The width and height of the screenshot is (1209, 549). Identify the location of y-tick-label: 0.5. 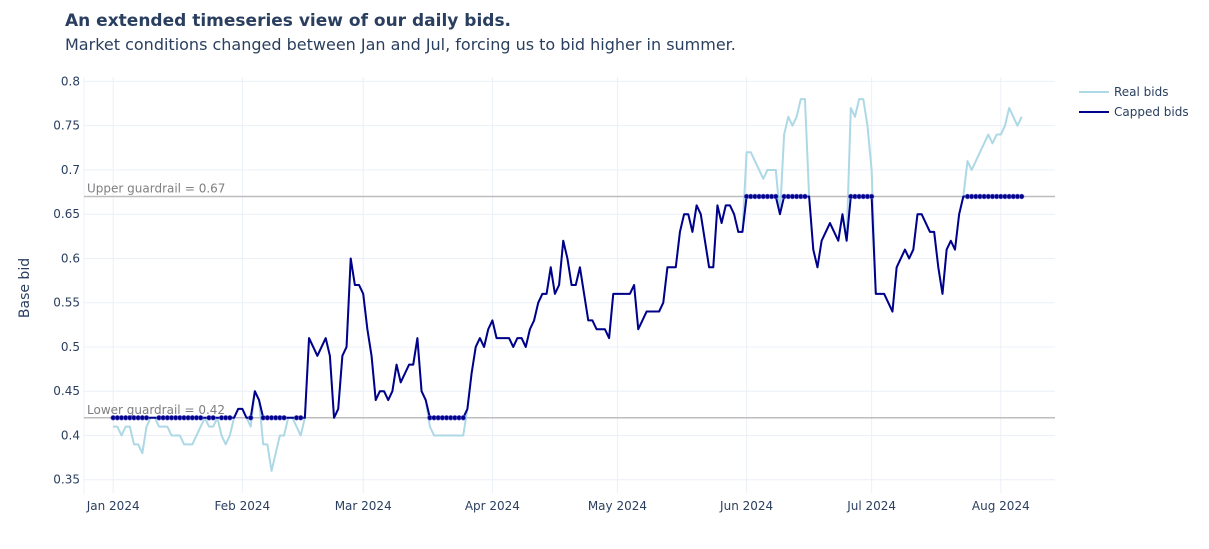
(70, 347).